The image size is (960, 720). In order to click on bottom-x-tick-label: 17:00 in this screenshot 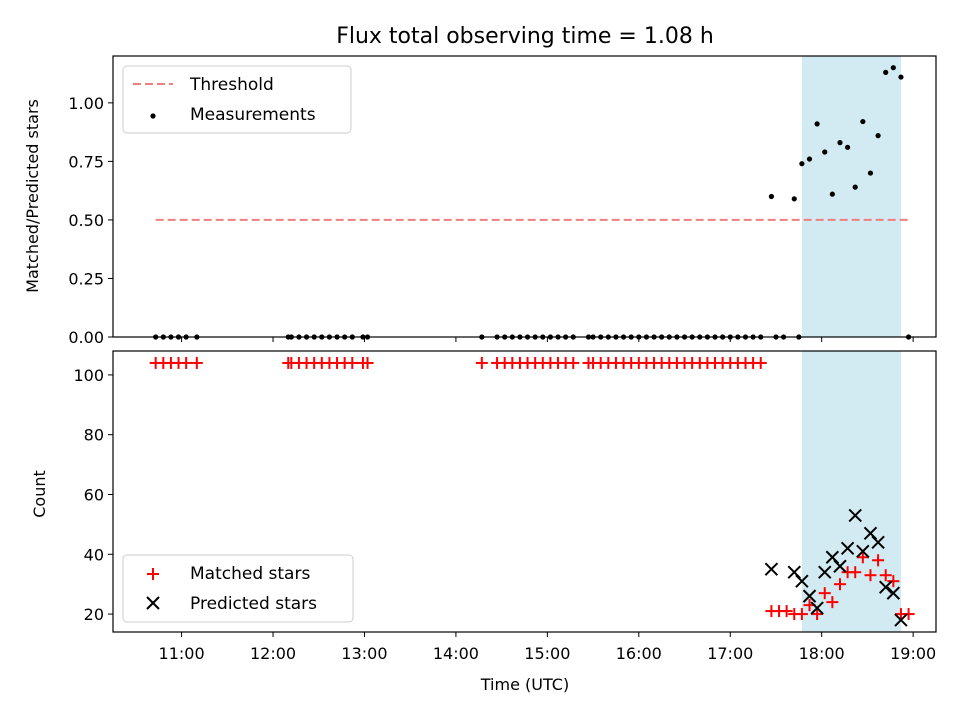, I will do `click(730, 653)`.